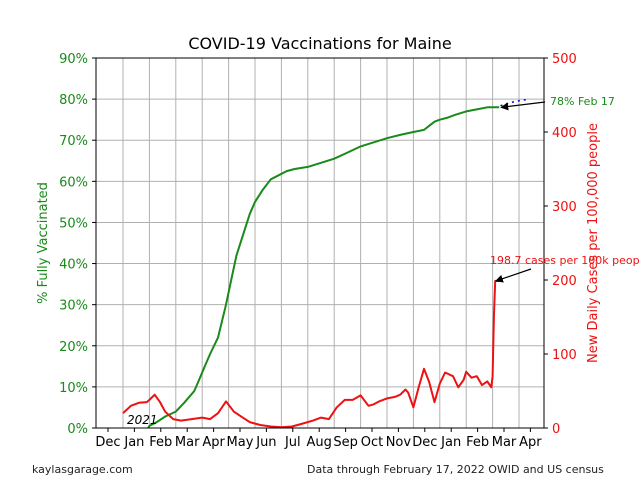 This screenshot has width=640, height=480. I want to click on right-tick-label: 500, so click(564, 59).